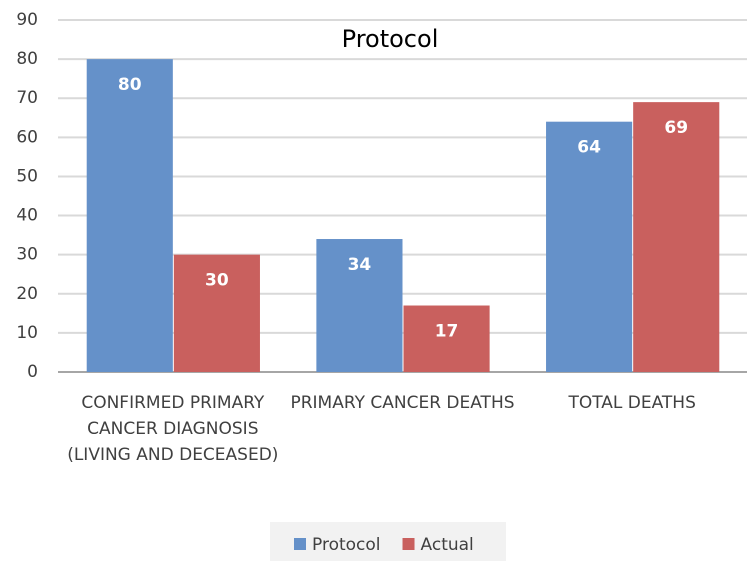 The height and width of the screenshot is (561, 747). Describe the element at coordinates (27, 255) in the screenshot. I see `y-tick-label: 30` at that location.